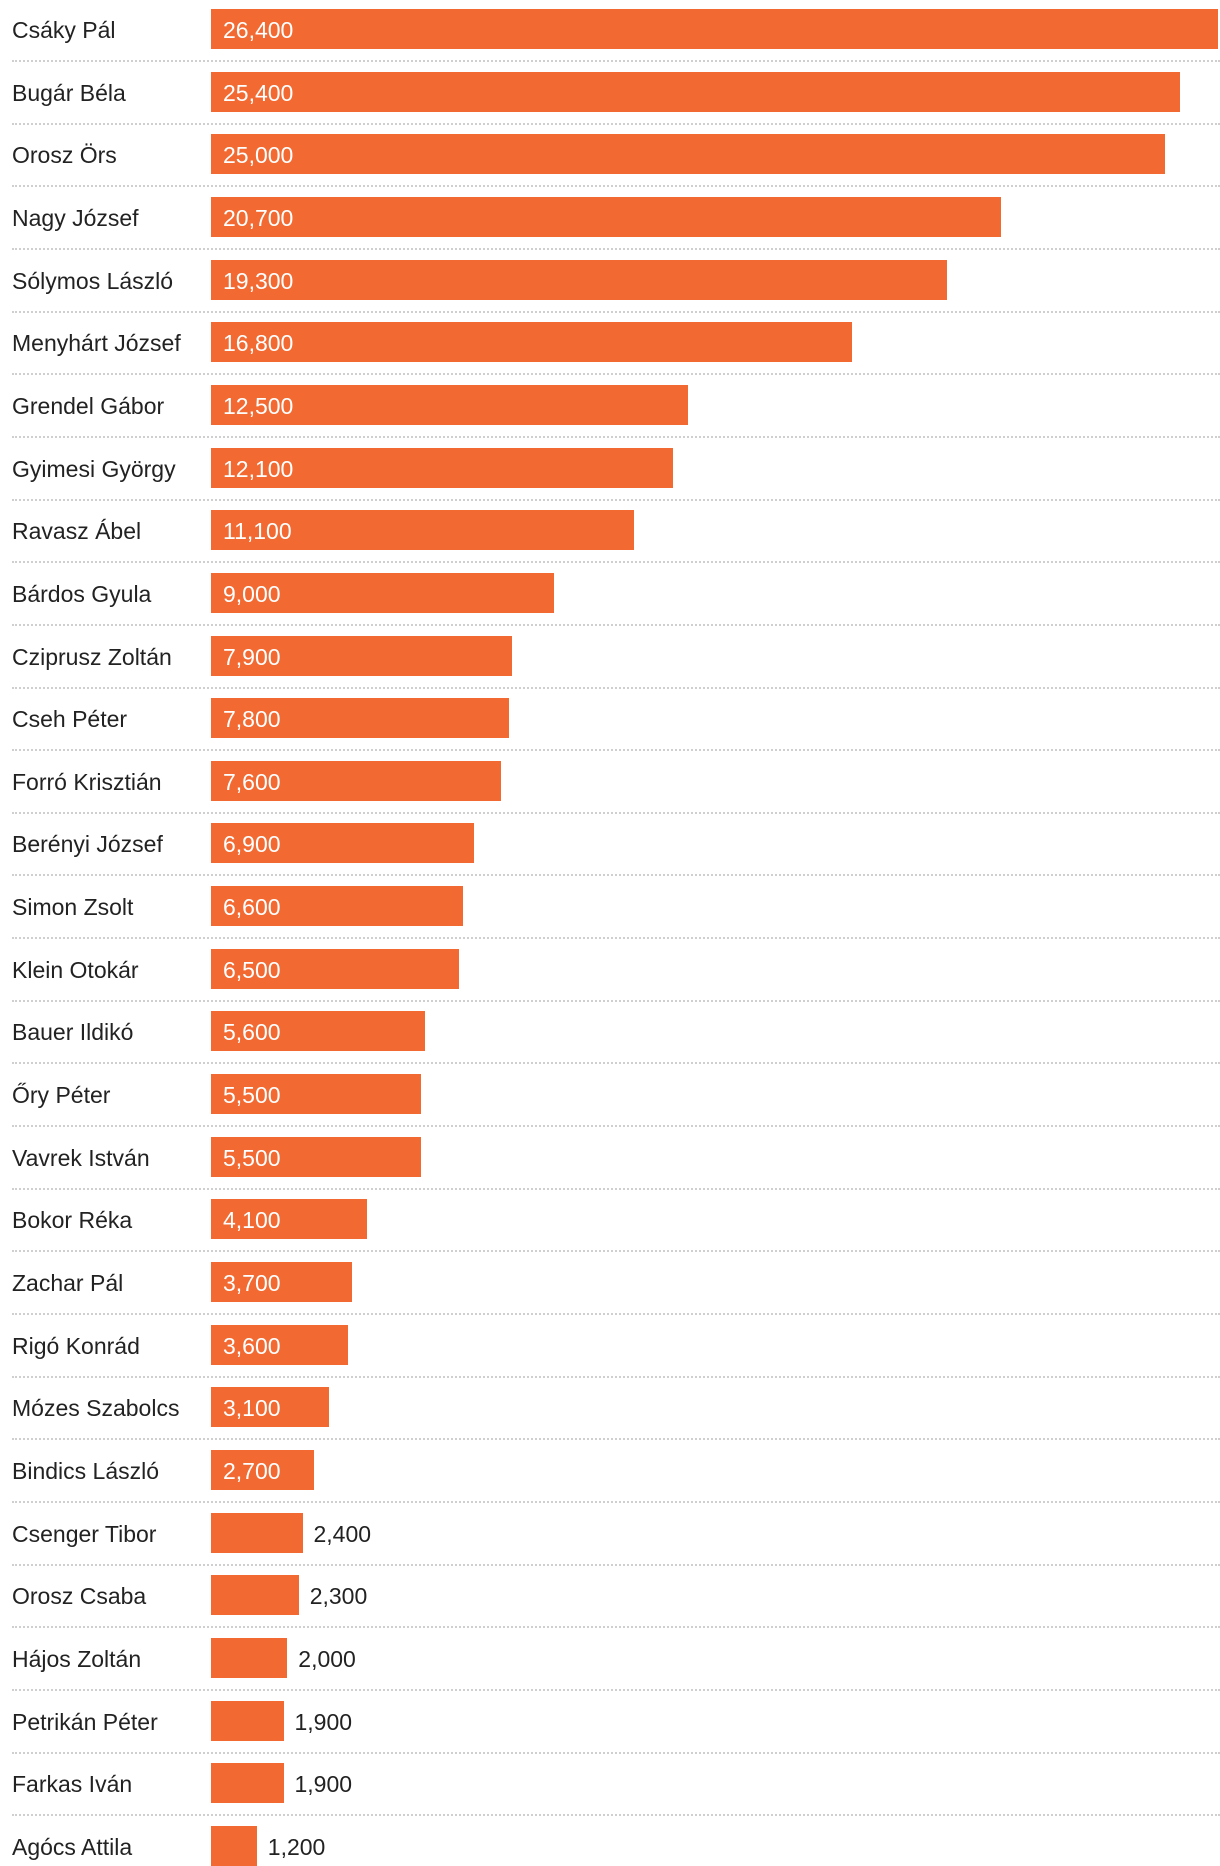 The height and width of the screenshot is (1866, 1220). I want to click on bar-row: Zachar Pál 3,700, so click(610, 1282).